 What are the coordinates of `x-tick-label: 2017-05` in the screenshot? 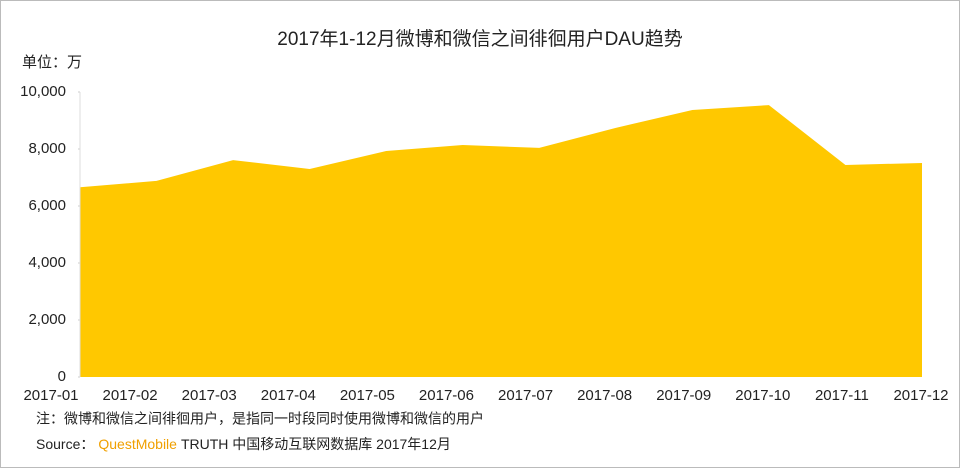 It's located at (367, 395).